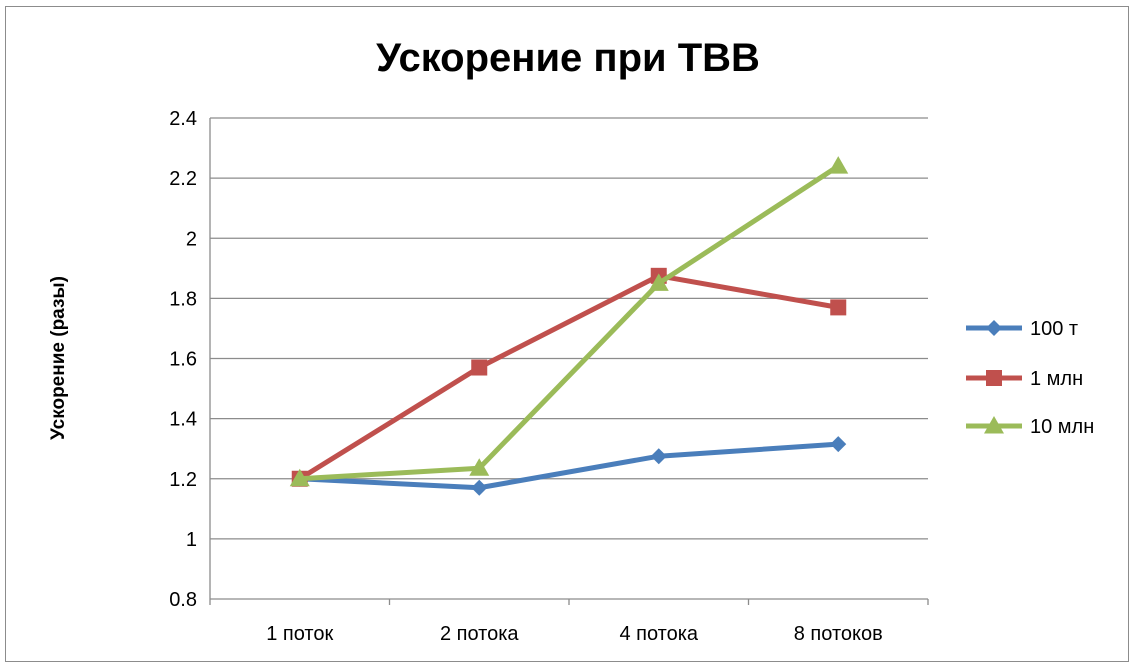 The image size is (1136, 672). Describe the element at coordinates (183, 600) in the screenshot. I see `y-tick-label: 0.8` at that location.